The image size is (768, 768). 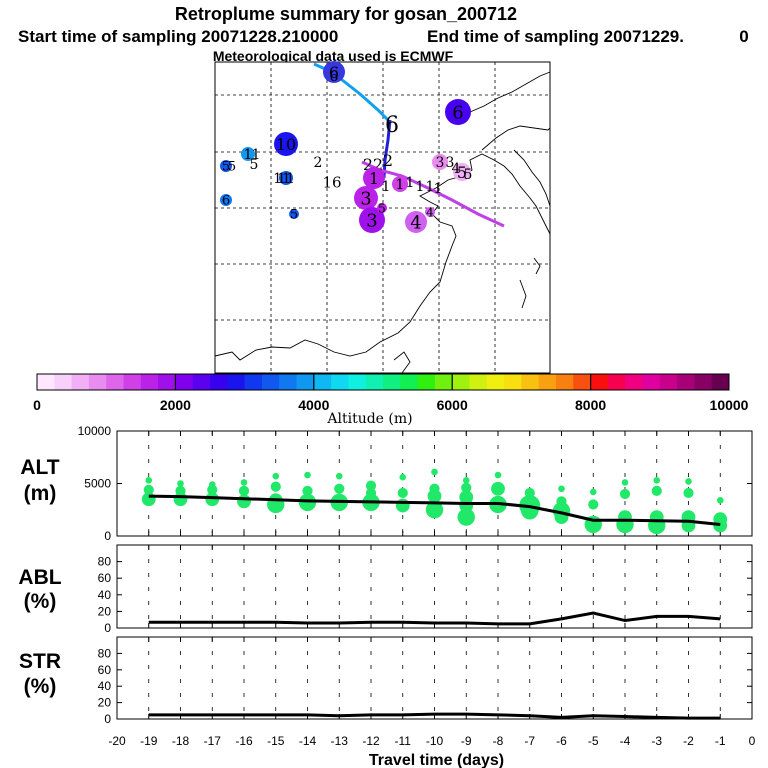 What do you see at coordinates (452, 405) in the screenshot?
I see `colorbar-tick-label: 6000` at bounding box center [452, 405].